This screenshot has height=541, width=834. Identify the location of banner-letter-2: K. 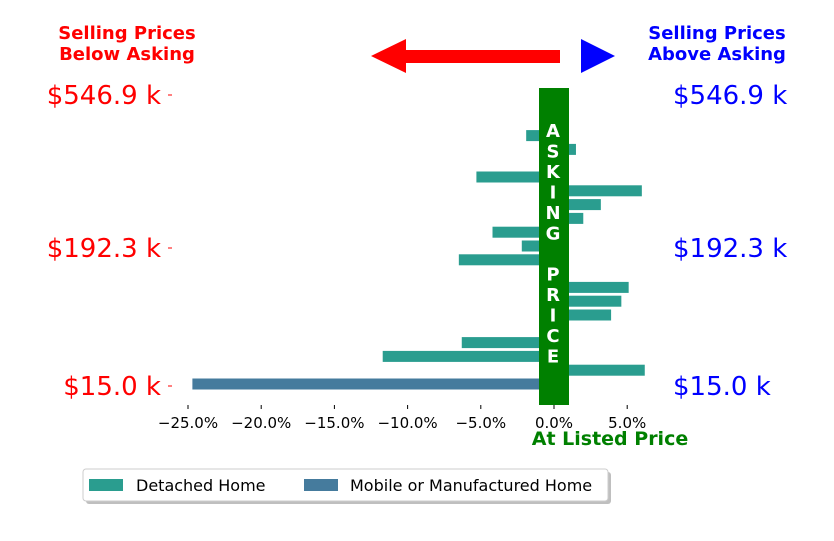
(553, 172).